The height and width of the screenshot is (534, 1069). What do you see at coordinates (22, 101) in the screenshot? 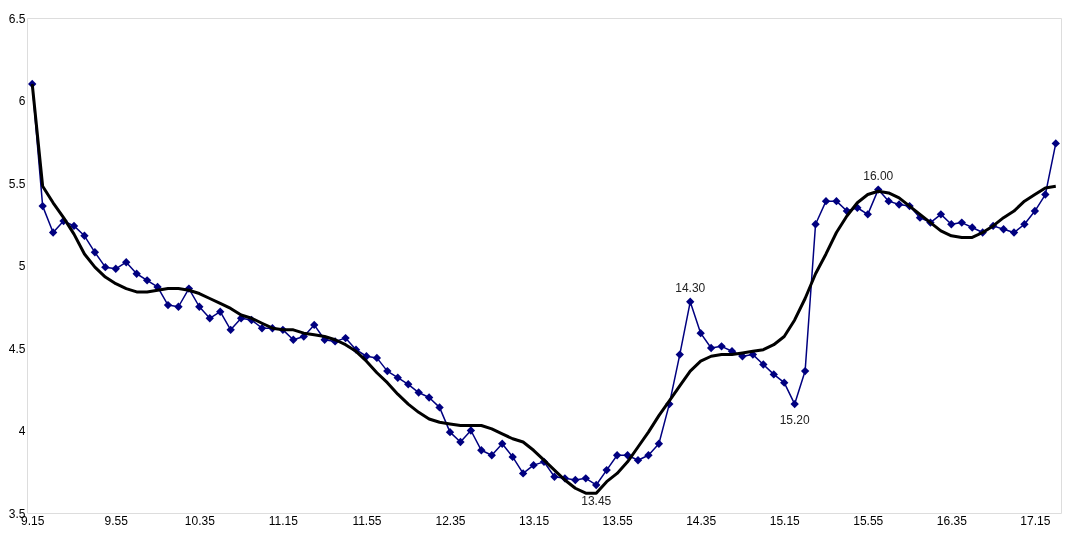
I see `y-tick-label: 6` at bounding box center [22, 101].